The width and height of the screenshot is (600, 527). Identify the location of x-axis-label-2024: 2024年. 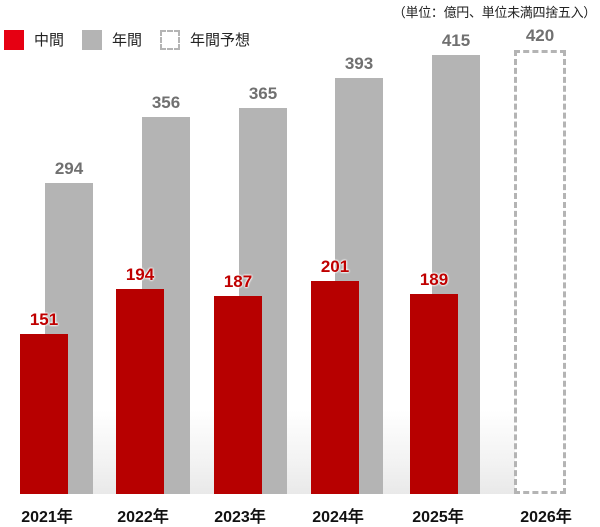
(338, 517).